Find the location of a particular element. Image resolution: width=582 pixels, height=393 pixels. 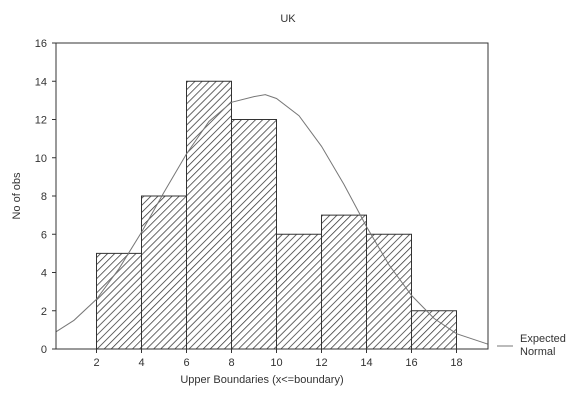

x-axis-label: Upper Boundaries (x<=boundary) is located at coordinates (261, 380).